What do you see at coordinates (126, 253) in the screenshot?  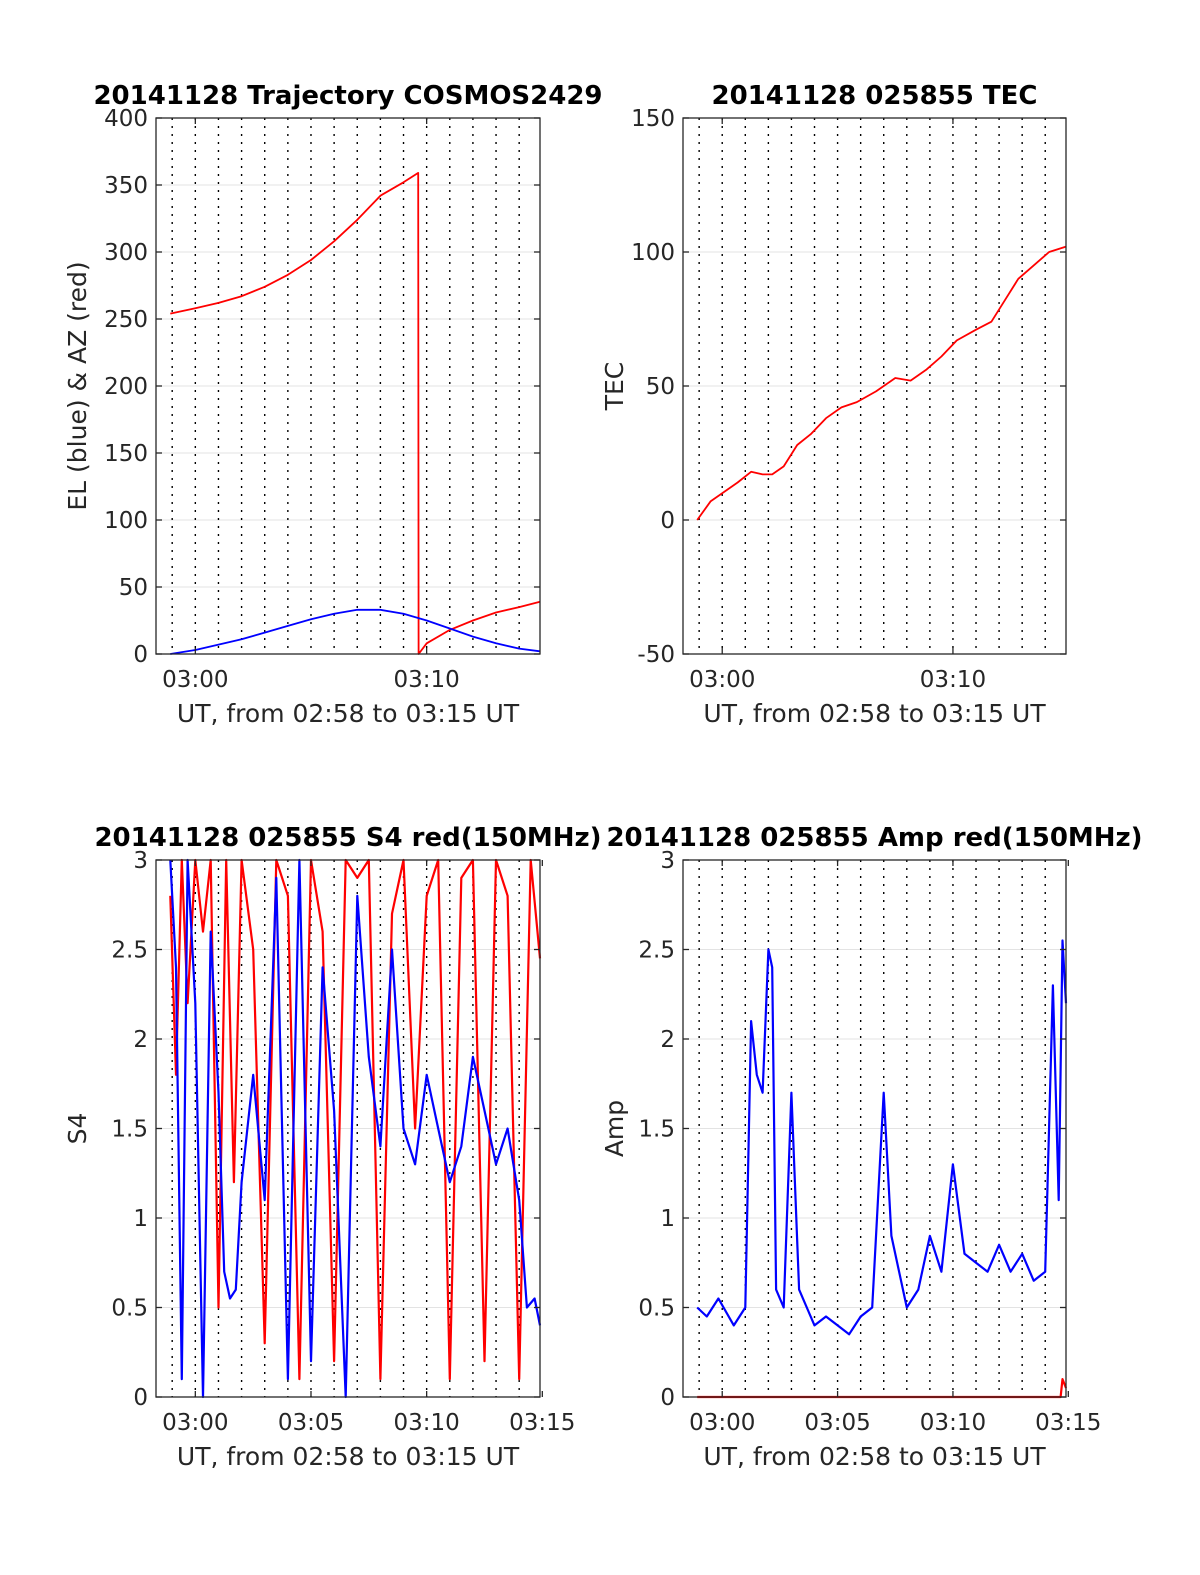 I see `y-tick-label: 300` at bounding box center [126, 253].